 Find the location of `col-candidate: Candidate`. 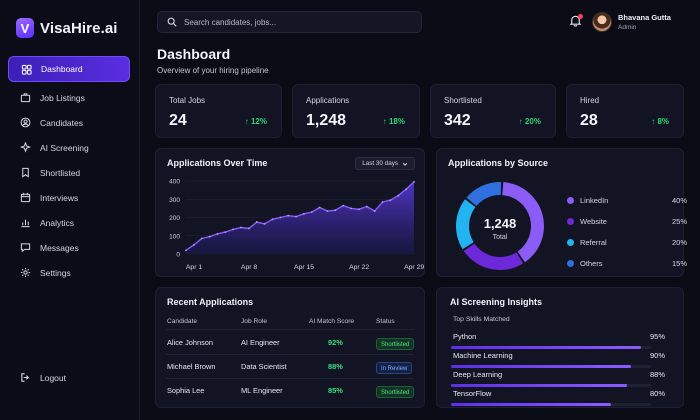

col-candidate: Candidate is located at coordinates (182, 321).